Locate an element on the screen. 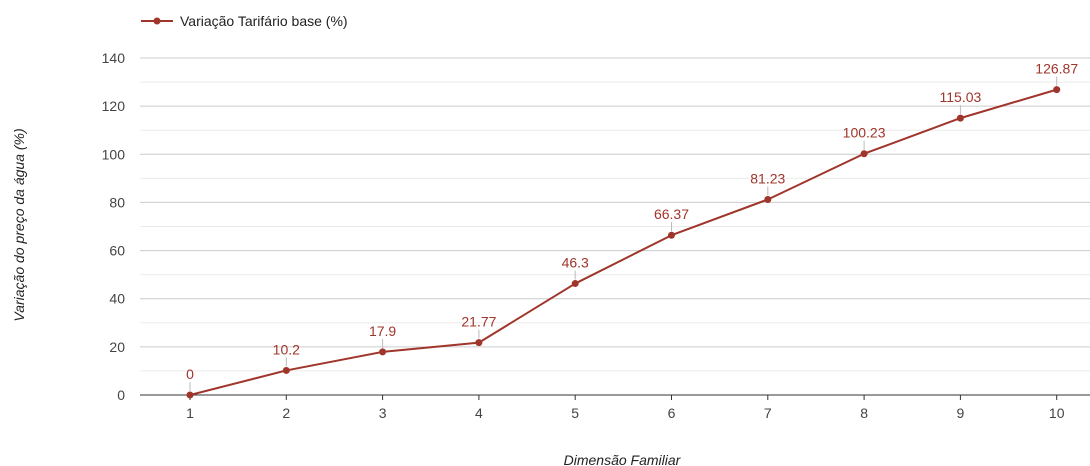 The image size is (1090, 466). data-label: 100.23 is located at coordinates (864, 133).